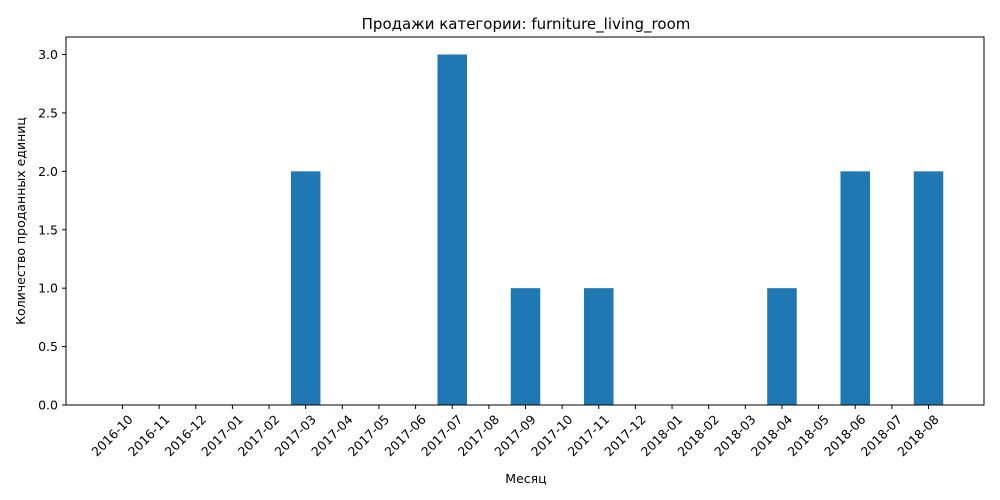  I want to click on y-tick-label: 2.0, so click(48, 171).